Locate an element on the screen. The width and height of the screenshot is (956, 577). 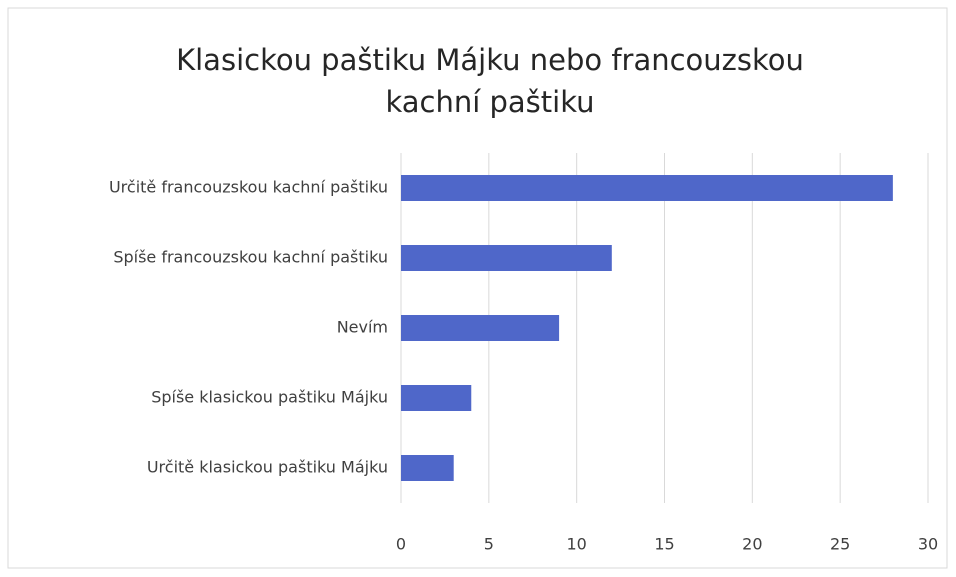
x-tick-label: 10 is located at coordinates (576, 544).